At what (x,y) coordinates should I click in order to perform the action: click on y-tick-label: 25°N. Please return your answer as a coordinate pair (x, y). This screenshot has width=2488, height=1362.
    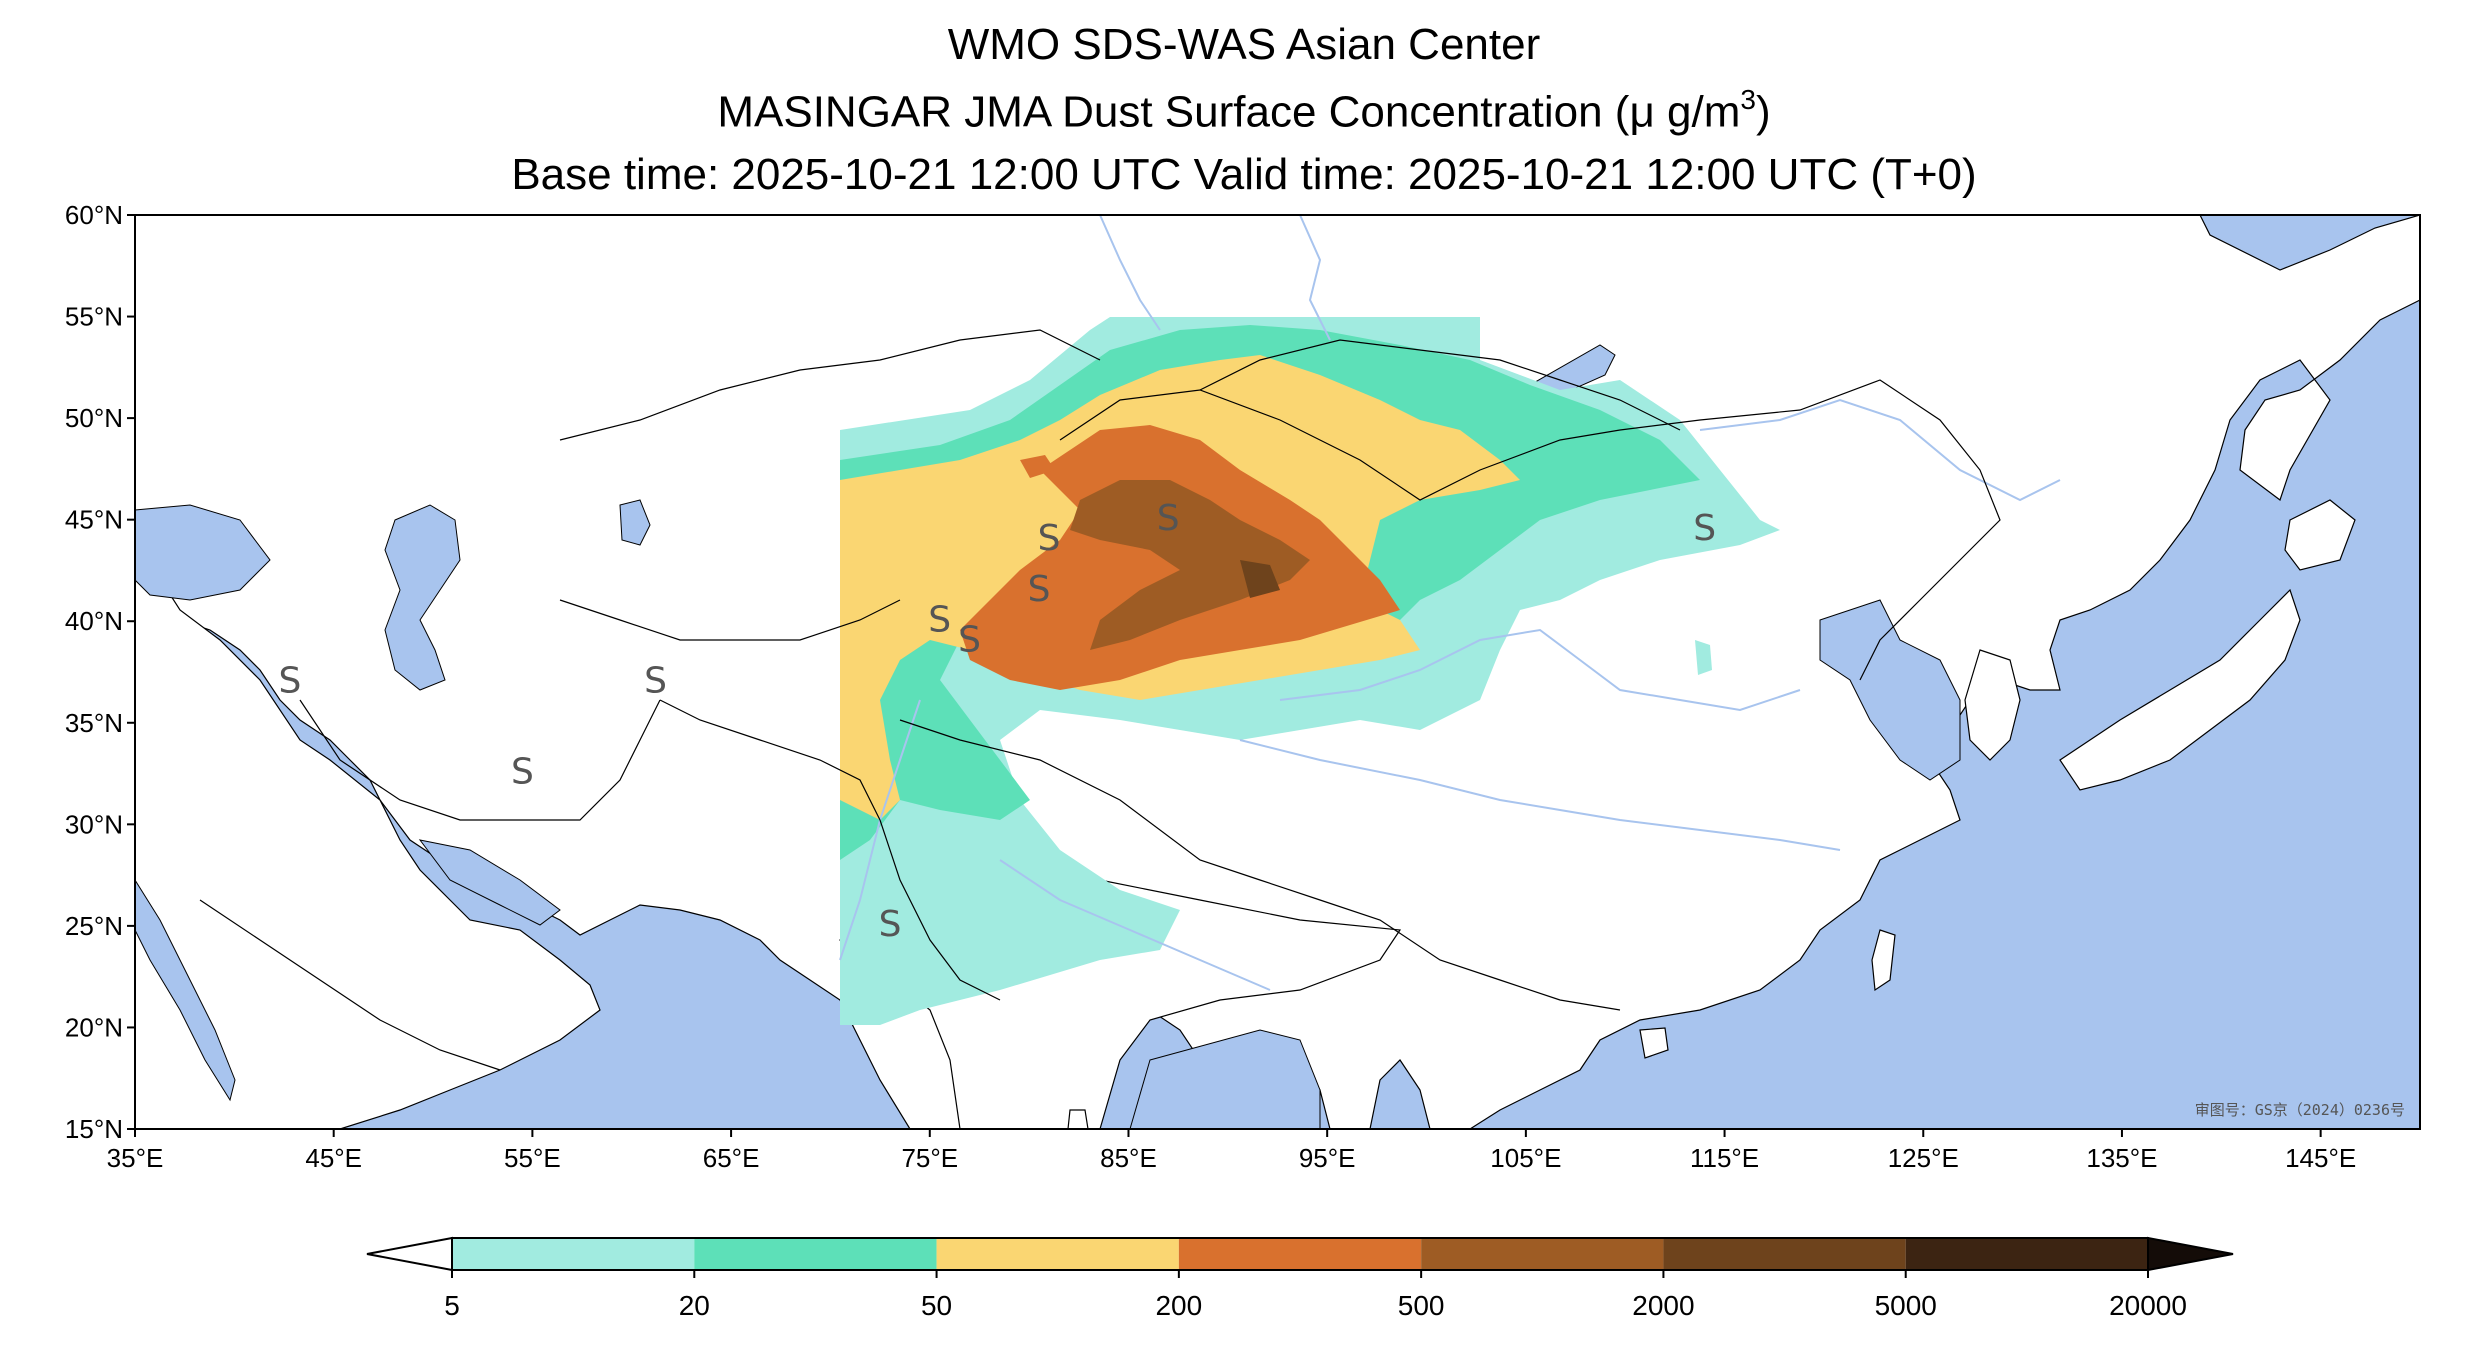
    Looking at the image, I should click on (94, 926).